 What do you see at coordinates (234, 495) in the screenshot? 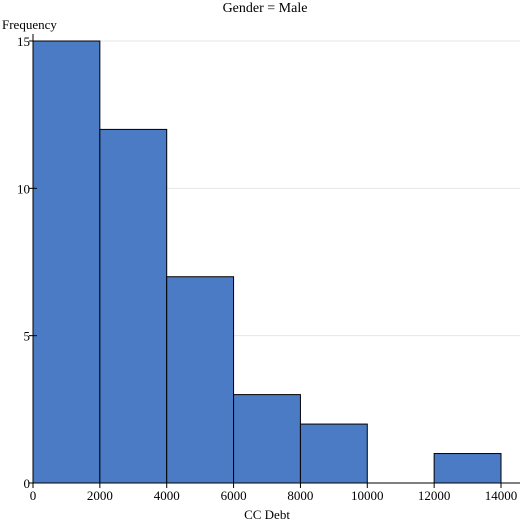
I see `x-tick-label: 6000` at bounding box center [234, 495].